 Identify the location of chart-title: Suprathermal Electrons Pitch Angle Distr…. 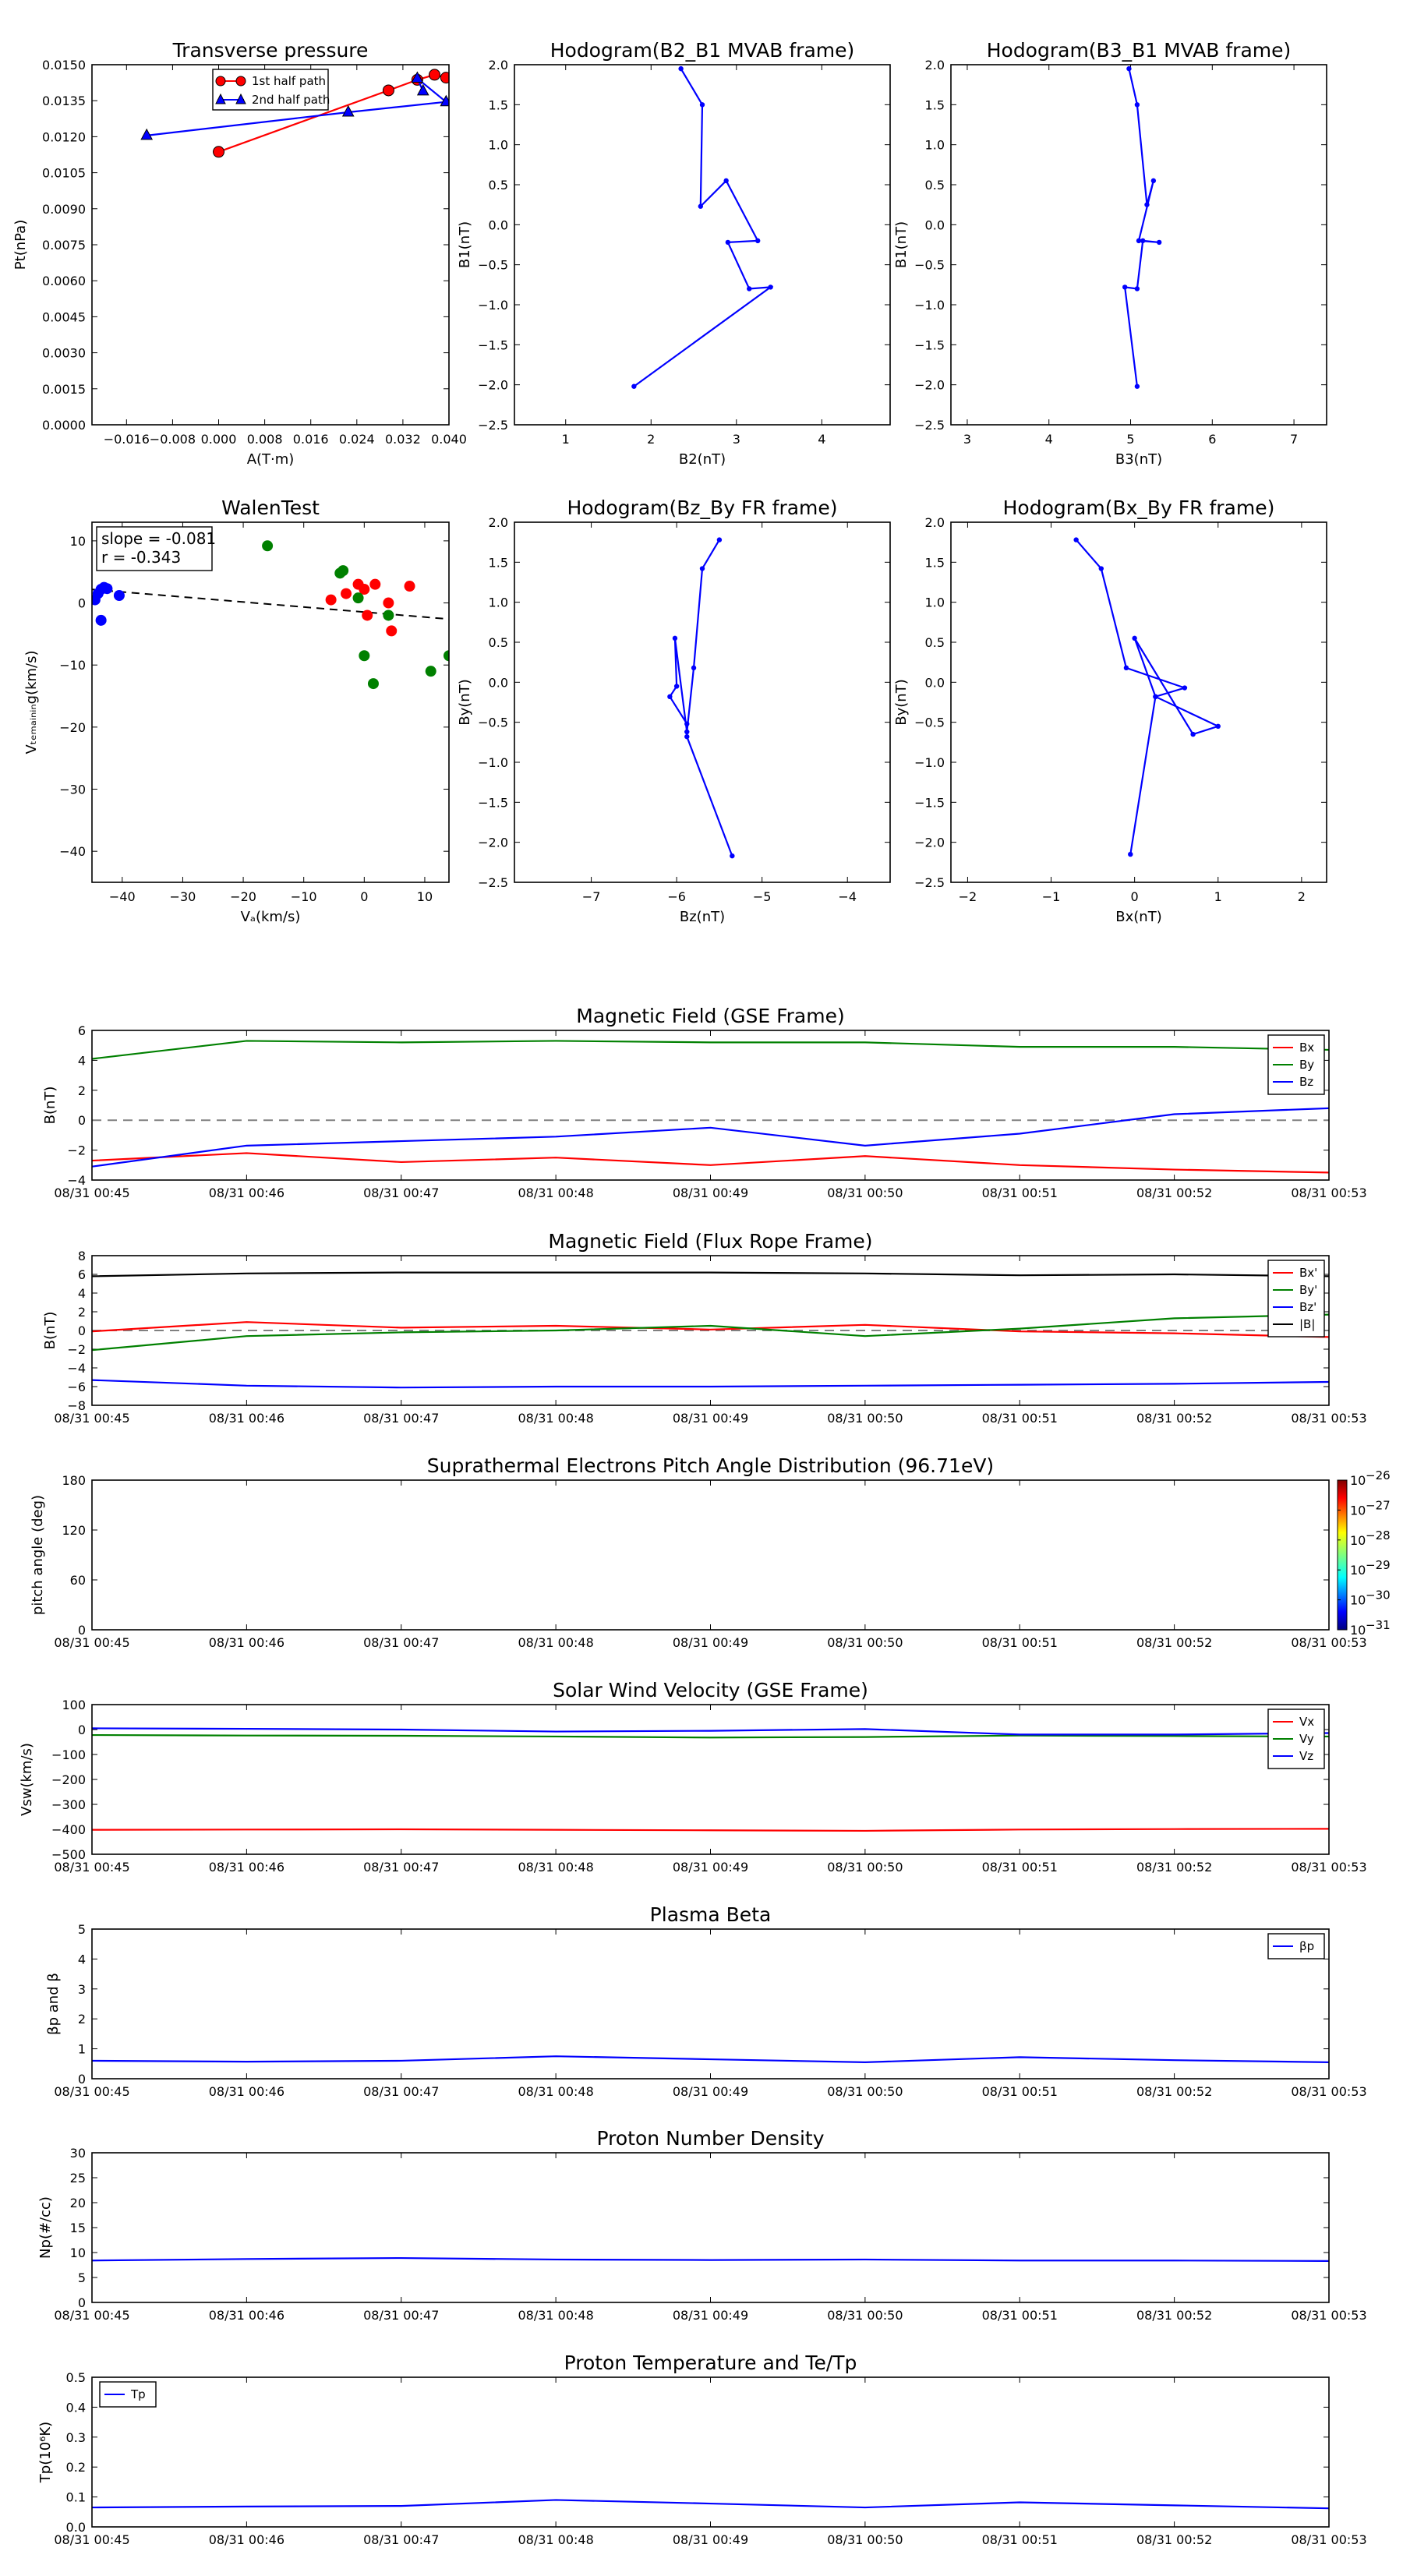
(710, 1465).